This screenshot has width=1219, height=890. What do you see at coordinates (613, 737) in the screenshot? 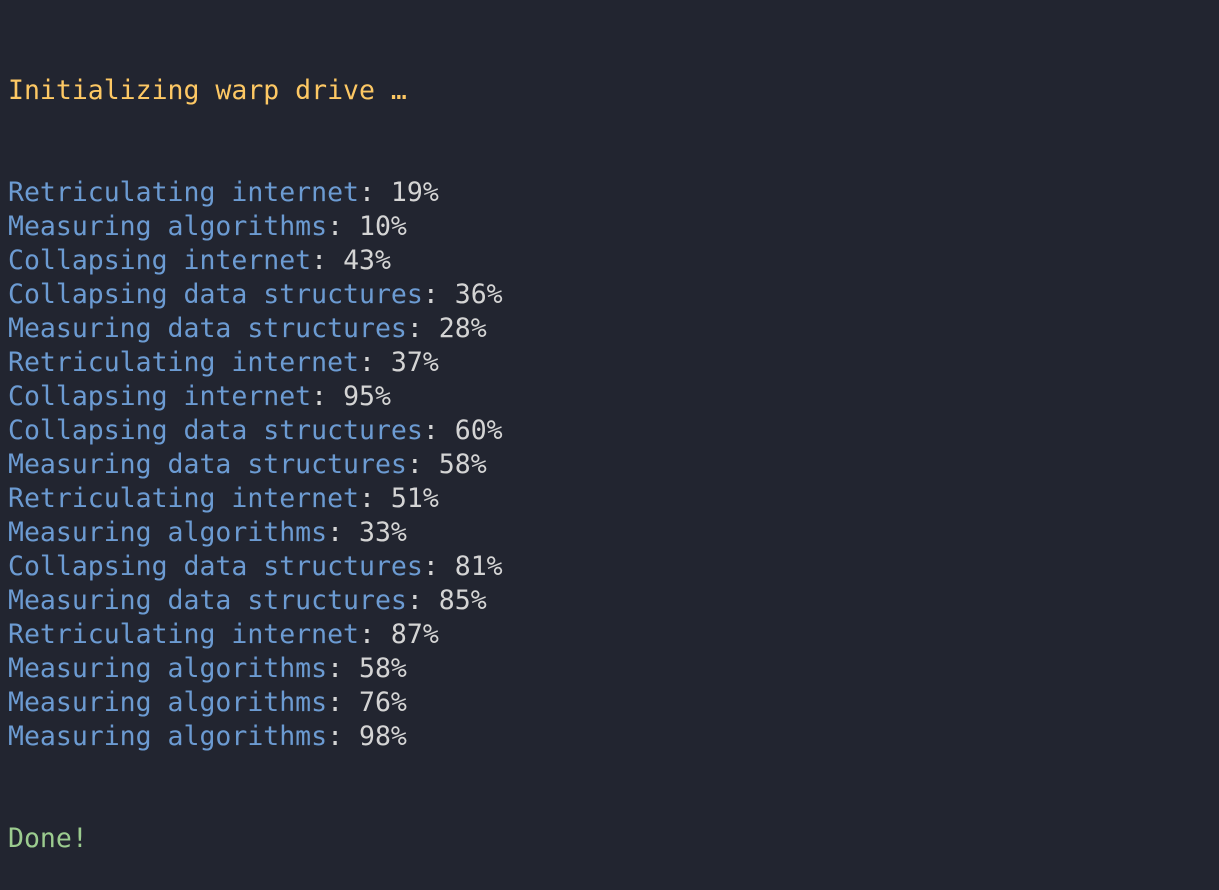
I see `progress-line: Measuring algorithms: 98%` at bounding box center [613, 737].